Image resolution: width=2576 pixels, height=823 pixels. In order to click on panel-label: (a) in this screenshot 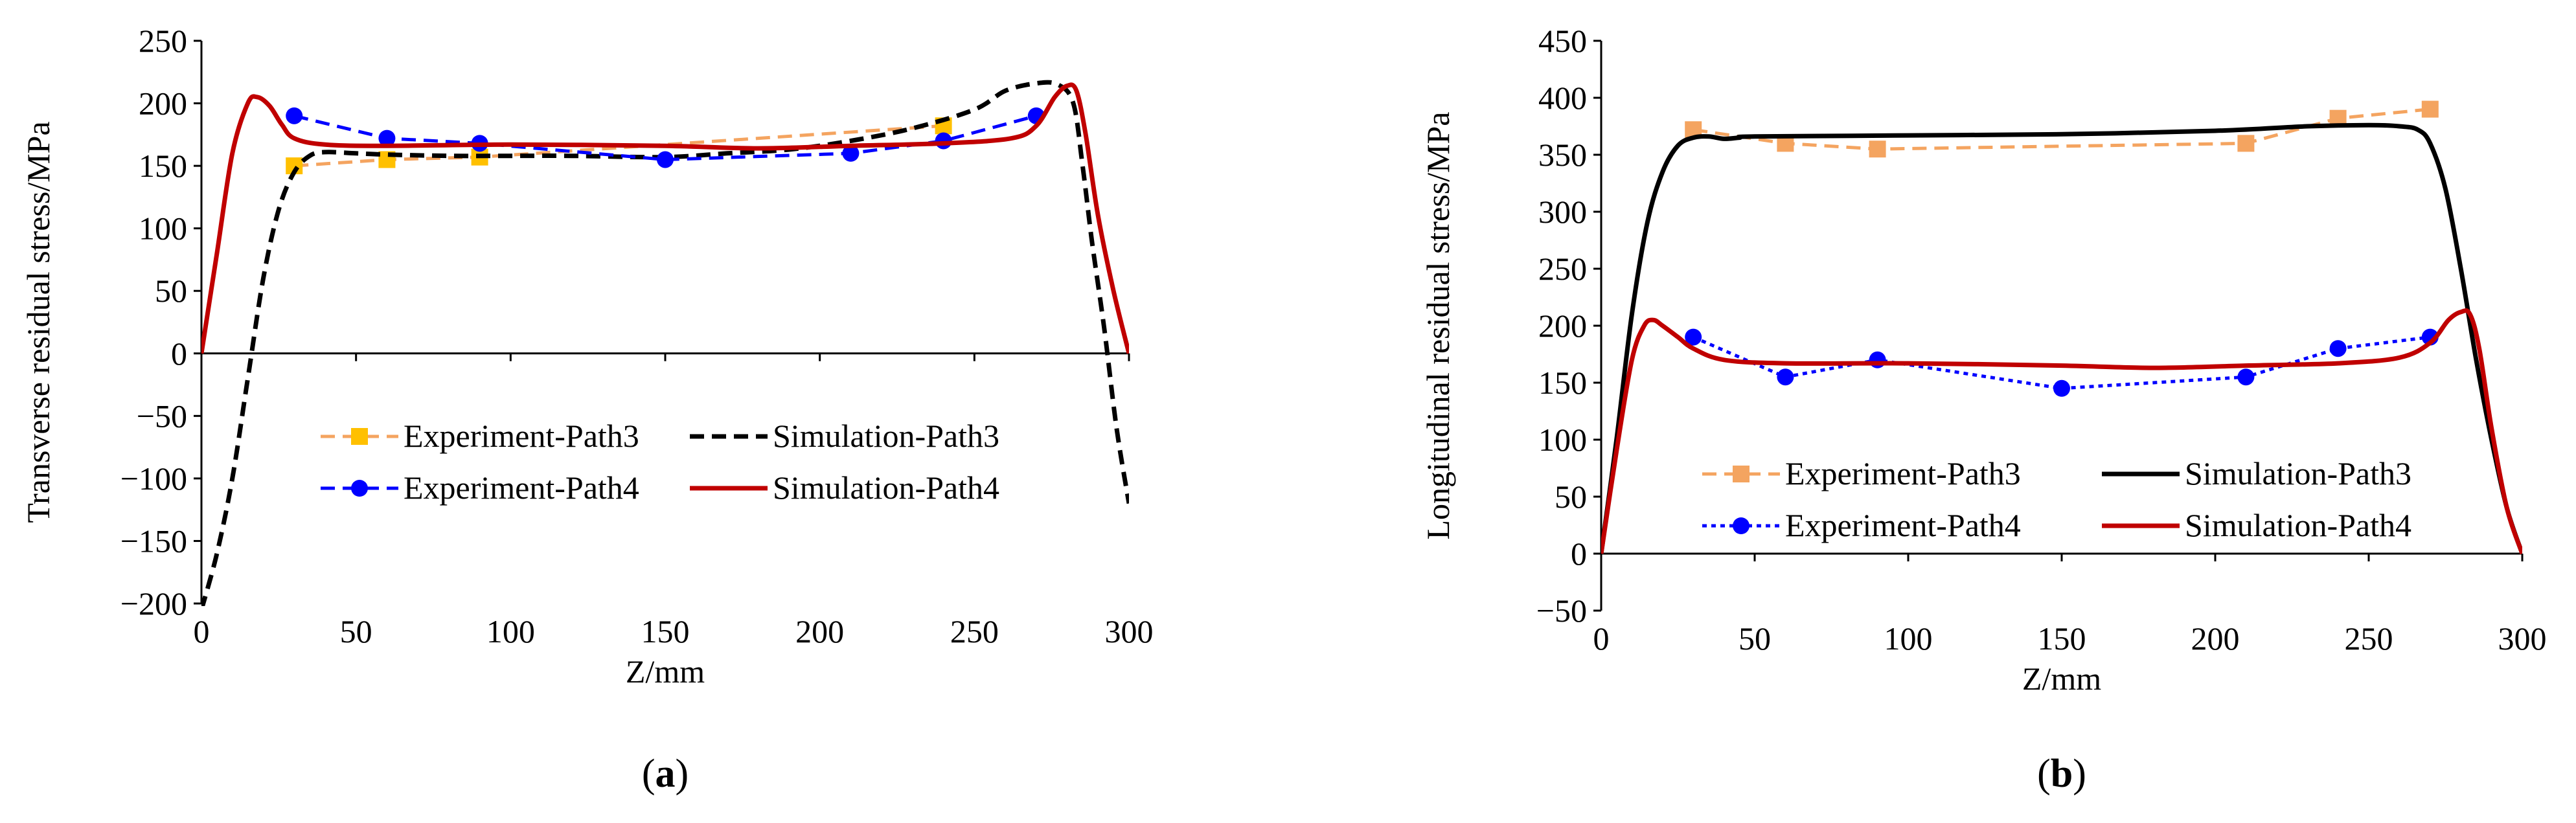, I will do `click(665, 774)`.